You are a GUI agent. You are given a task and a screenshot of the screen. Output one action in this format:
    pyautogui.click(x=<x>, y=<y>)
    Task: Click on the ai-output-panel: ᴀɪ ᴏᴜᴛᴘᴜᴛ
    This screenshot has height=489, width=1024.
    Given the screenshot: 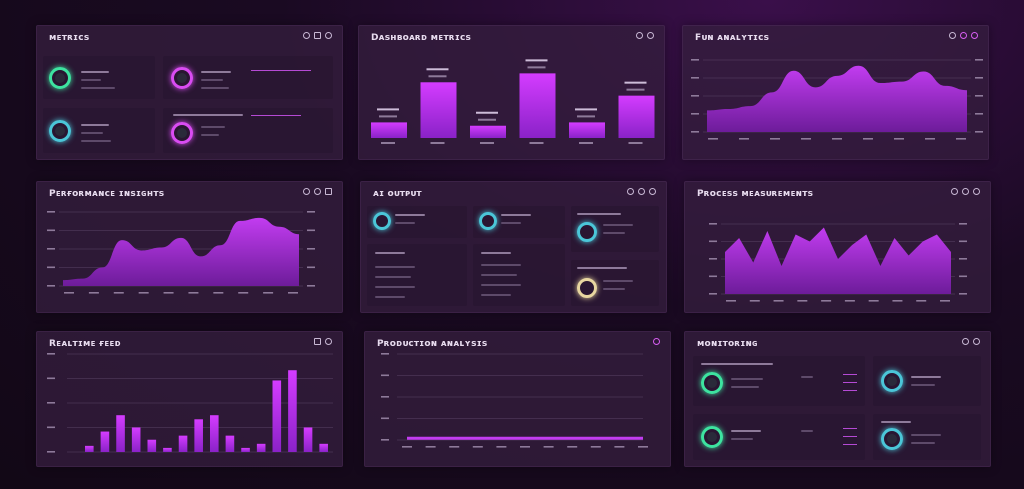 What is the action you would take?
    pyautogui.click(x=513, y=247)
    